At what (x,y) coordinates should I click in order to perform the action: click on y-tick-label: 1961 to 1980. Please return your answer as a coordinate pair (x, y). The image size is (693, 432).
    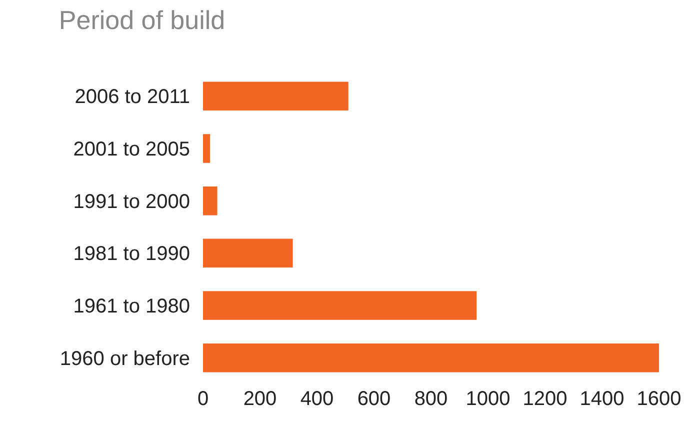
    Looking at the image, I should click on (131, 307).